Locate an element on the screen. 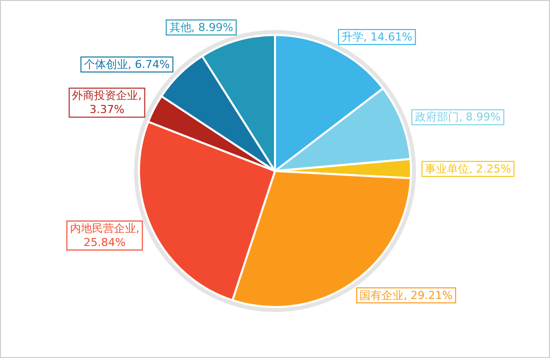  slice-label: 个体创业, 6.74% is located at coordinates (127, 65).